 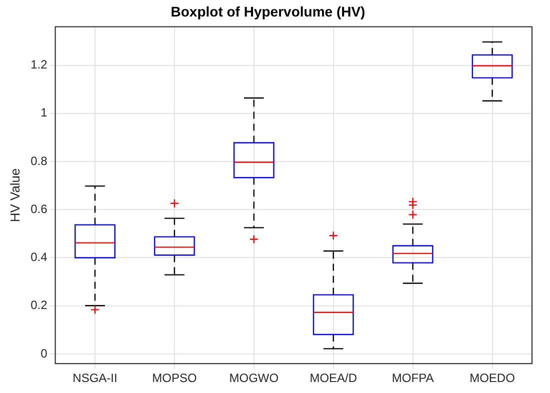 What do you see at coordinates (39, 305) in the screenshot?
I see `y-tick-label: 0.2` at bounding box center [39, 305].